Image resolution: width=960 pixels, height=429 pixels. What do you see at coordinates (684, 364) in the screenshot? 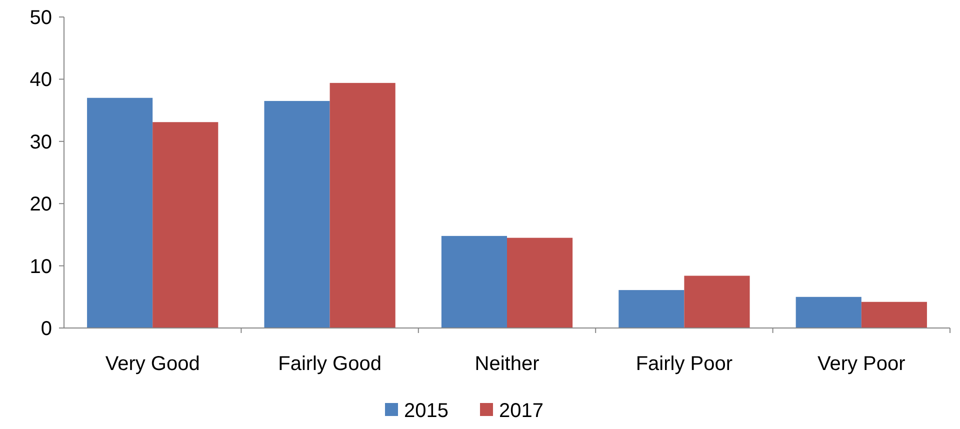
I see `x-tick-label: Fairly Poor` at bounding box center [684, 364].